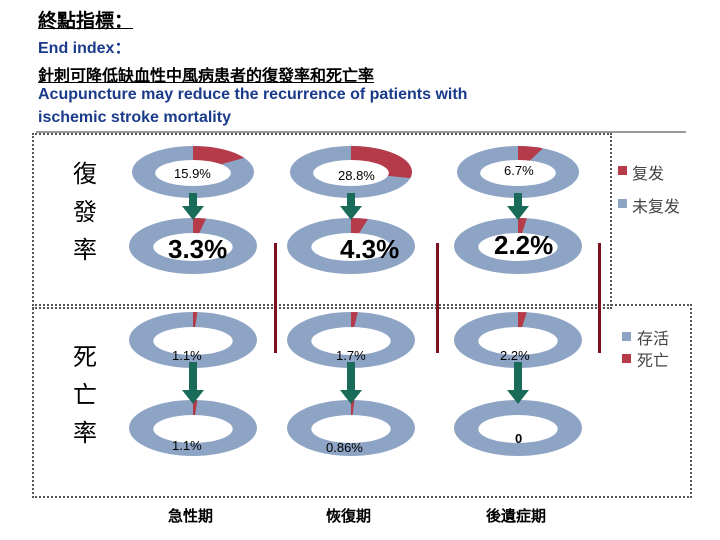 This screenshot has width=720, height=540. Describe the element at coordinates (648, 173) in the screenshot. I see `legend-label-recurrence: 复发` at that location.